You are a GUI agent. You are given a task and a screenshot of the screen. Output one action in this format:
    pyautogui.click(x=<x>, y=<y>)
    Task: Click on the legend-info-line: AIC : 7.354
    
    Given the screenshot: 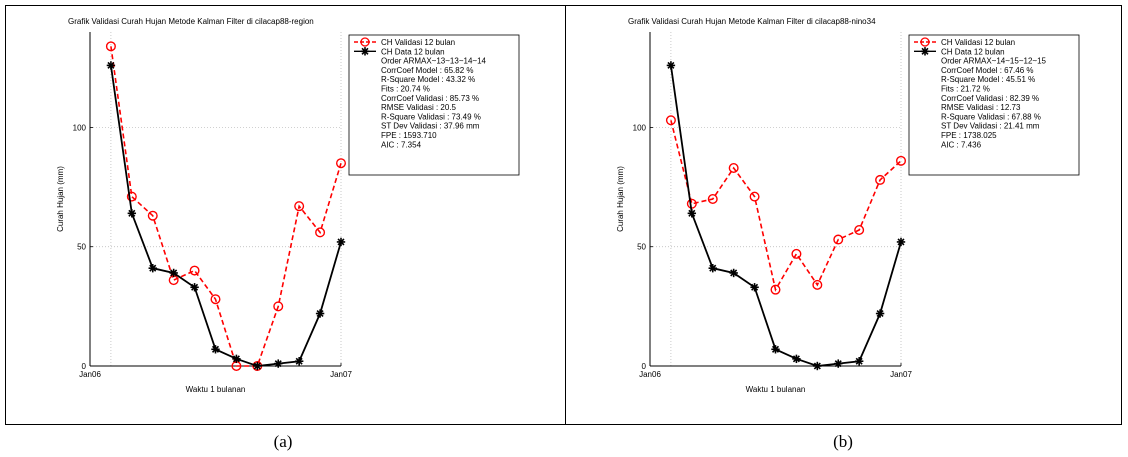 What is the action you would take?
    pyautogui.click(x=401, y=144)
    